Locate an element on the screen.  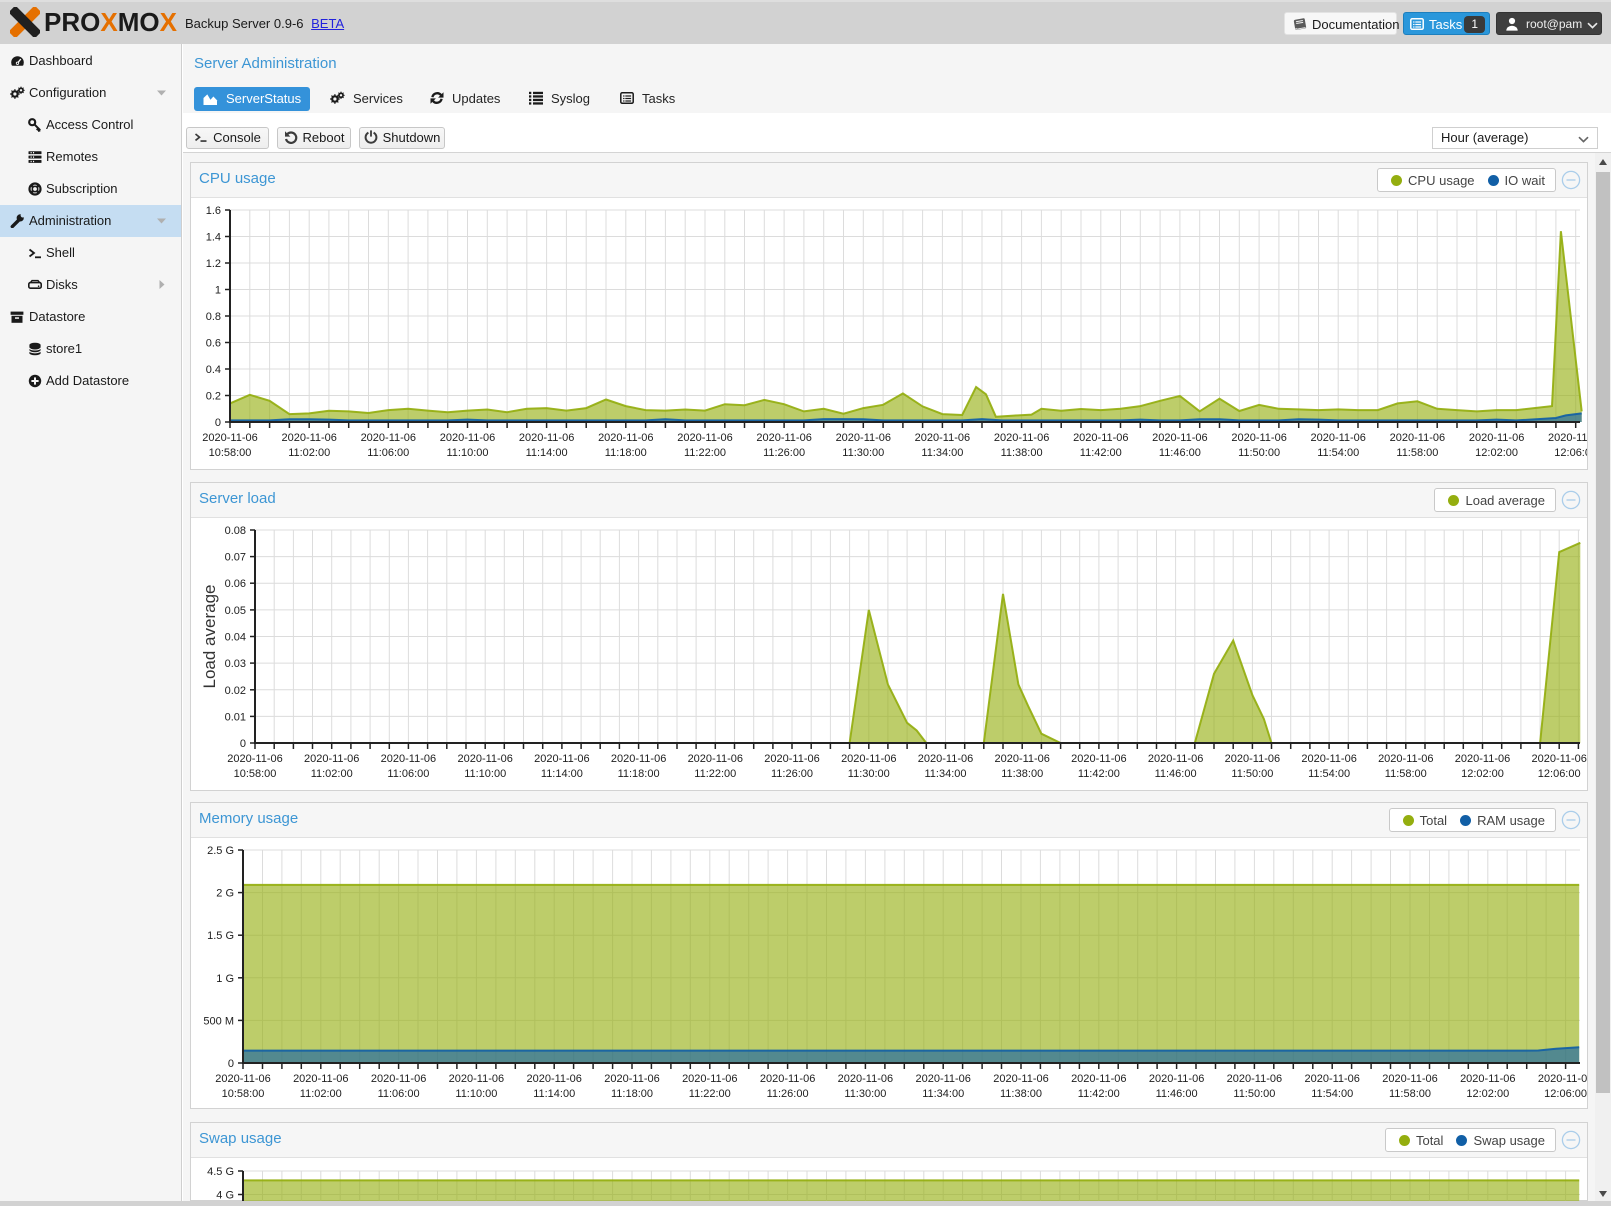
svg-text: 4.5 G is located at coordinates (220, 1172).